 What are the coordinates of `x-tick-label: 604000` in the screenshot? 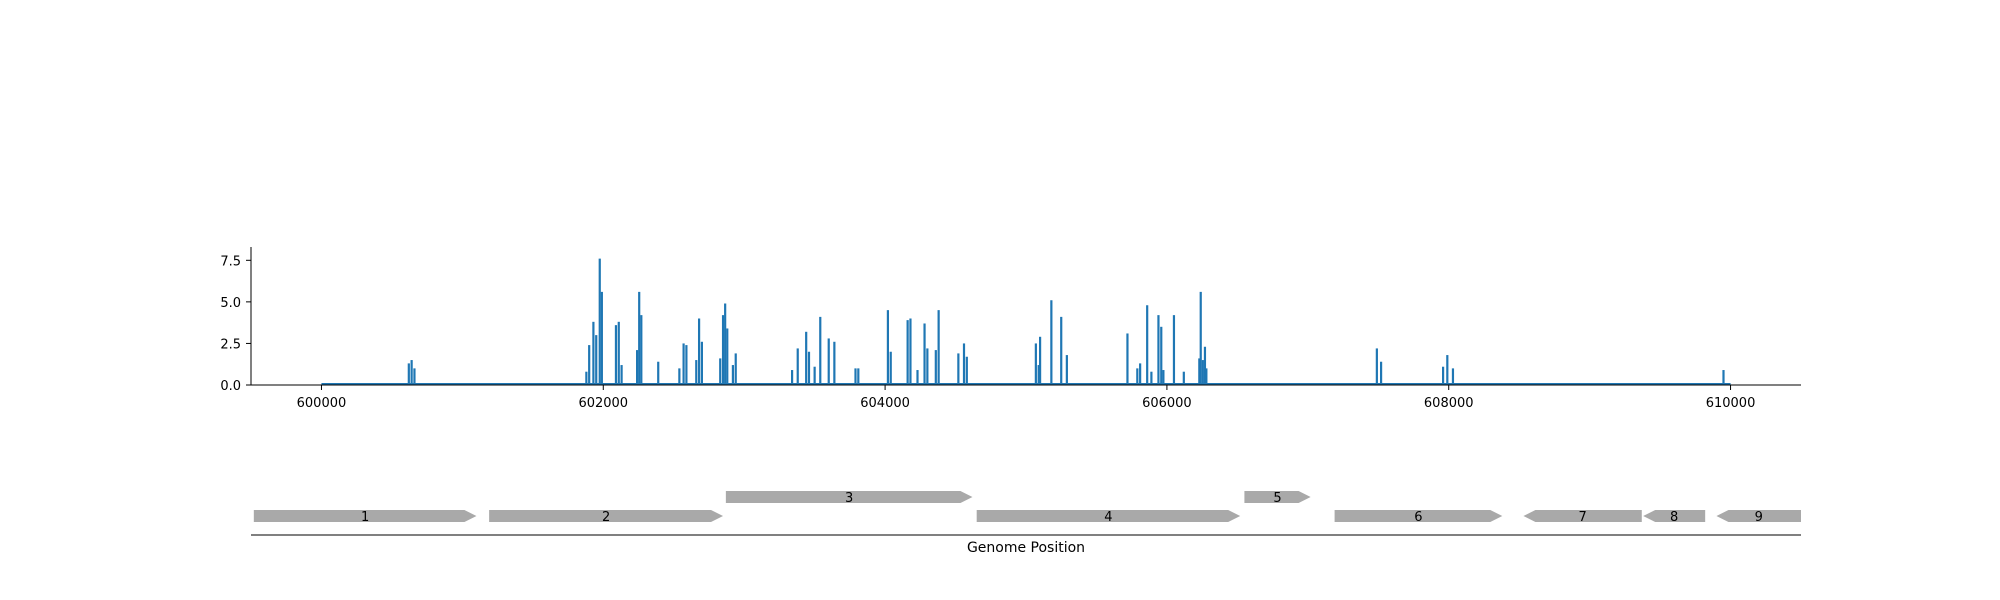 It's located at (885, 403).